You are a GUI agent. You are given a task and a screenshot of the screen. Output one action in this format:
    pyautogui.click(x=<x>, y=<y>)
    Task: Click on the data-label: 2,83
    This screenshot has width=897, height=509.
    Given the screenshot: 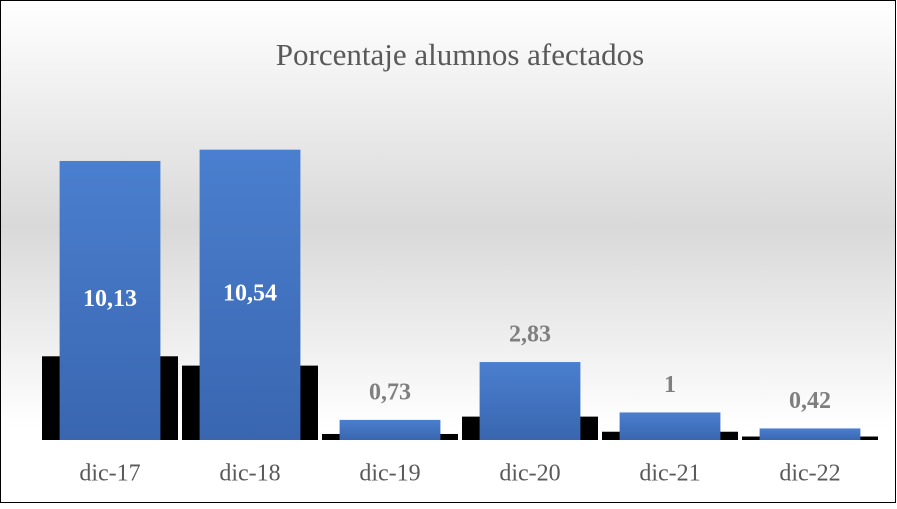 What is the action you would take?
    pyautogui.click(x=530, y=335)
    